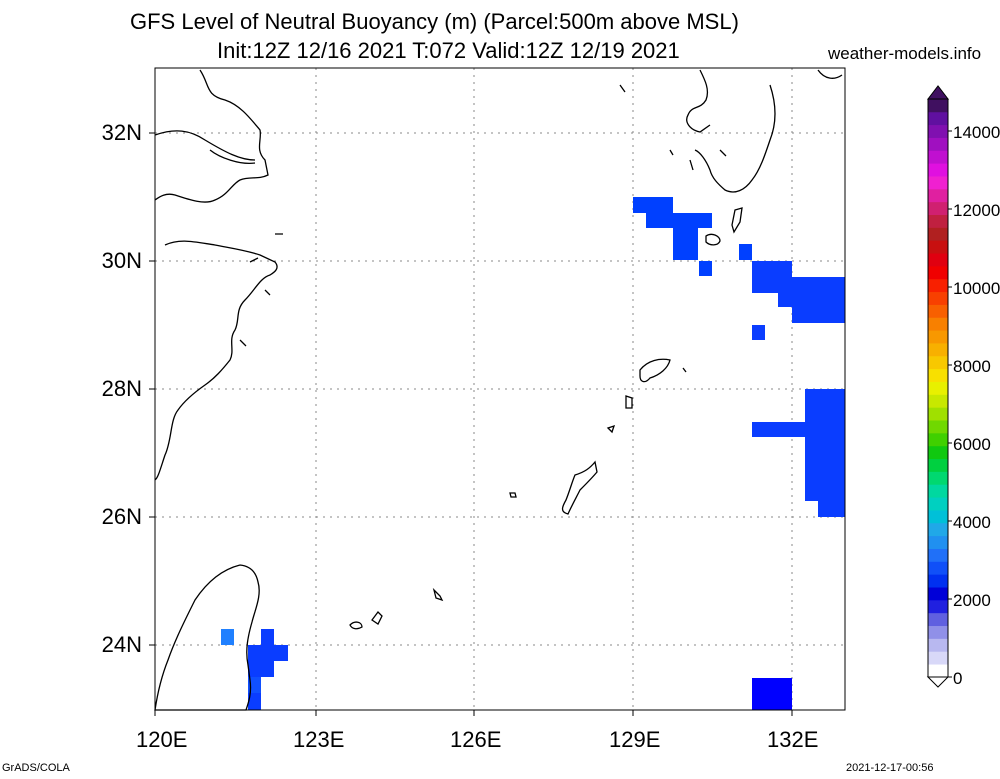 The image size is (1000, 779). Describe the element at coordinates (646, 400) in the screenshot. I see `ryukyu-small-islands` at that location.